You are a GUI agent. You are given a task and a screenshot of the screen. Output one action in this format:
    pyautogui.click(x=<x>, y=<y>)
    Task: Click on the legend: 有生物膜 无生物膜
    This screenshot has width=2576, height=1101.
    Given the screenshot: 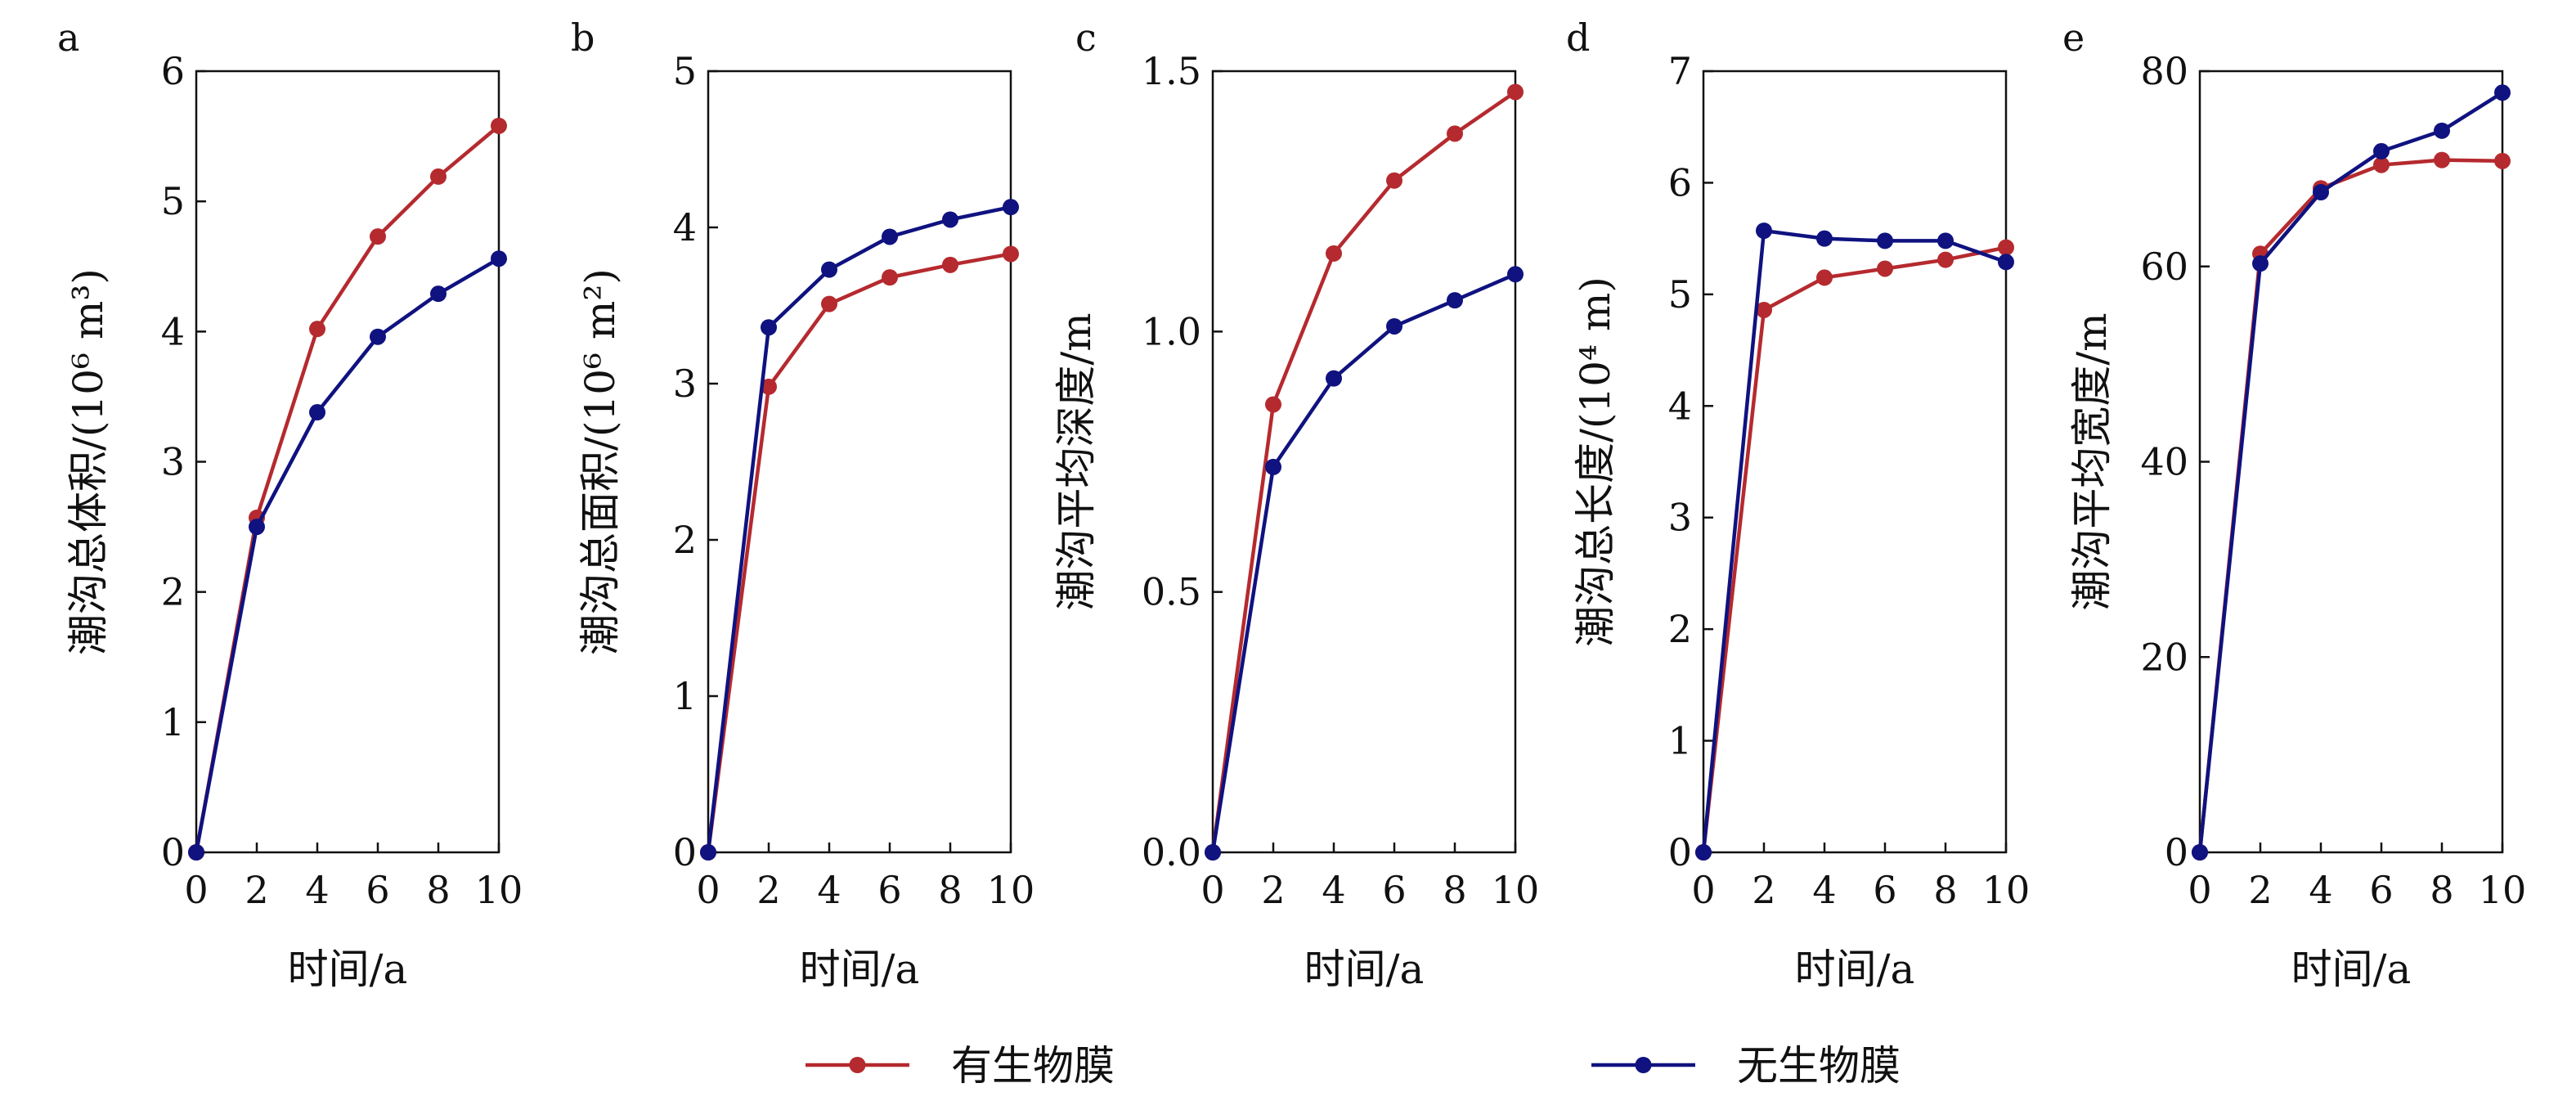 What is the action you would take?
    pyautogui.click(x=1354, y=1066)
    